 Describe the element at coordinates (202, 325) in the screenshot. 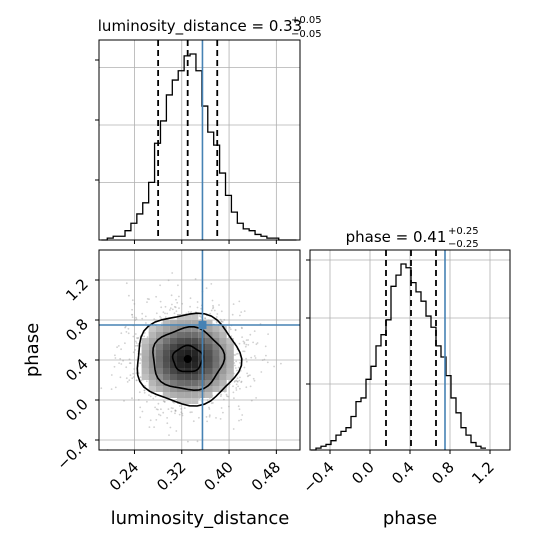

I see `truth-marker` at that location.